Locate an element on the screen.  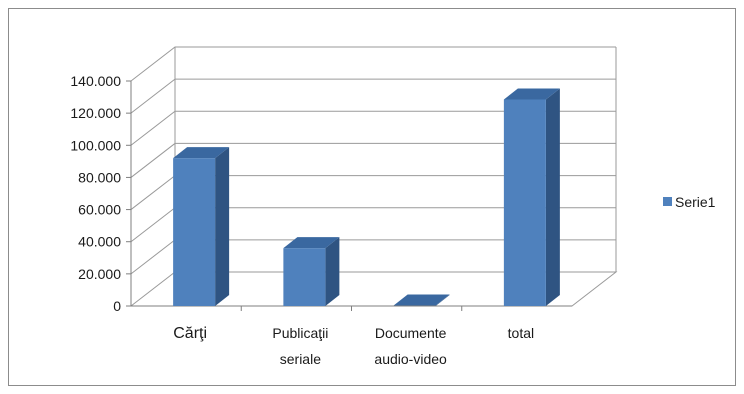
legend-label: Serie1 is located at coordinates (695, 202).